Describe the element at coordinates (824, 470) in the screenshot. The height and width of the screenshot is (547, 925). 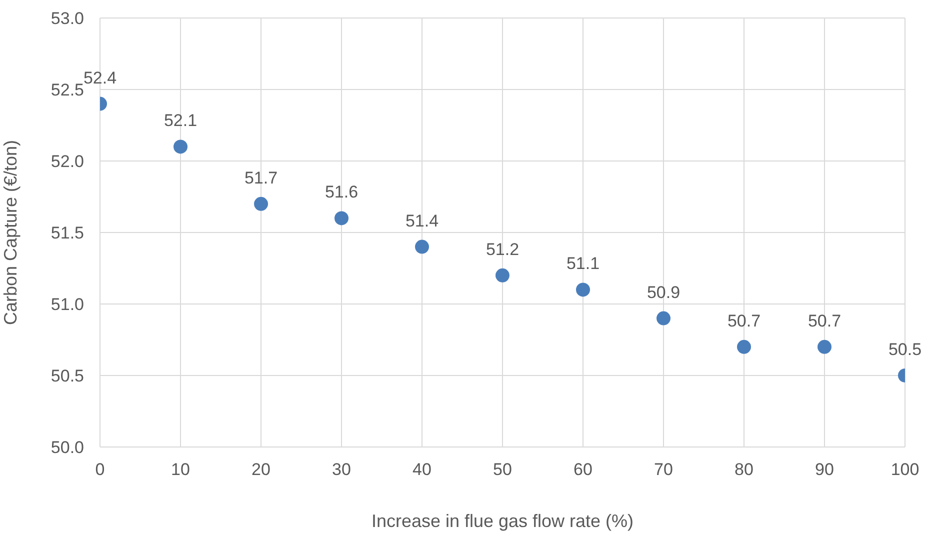
I see `x-tick-label: 90` at that location.